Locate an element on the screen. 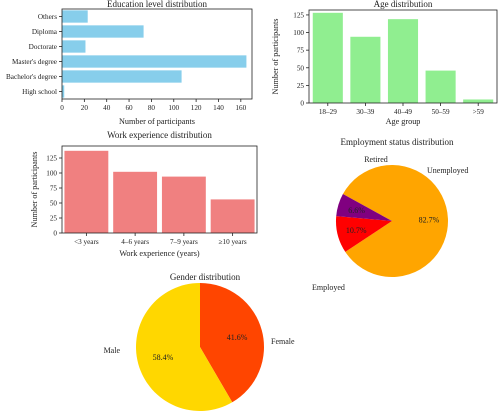 The width and height of the screenshot is (500, 418). x-axis-label: Number of participants is located at coordinates (157, 121).